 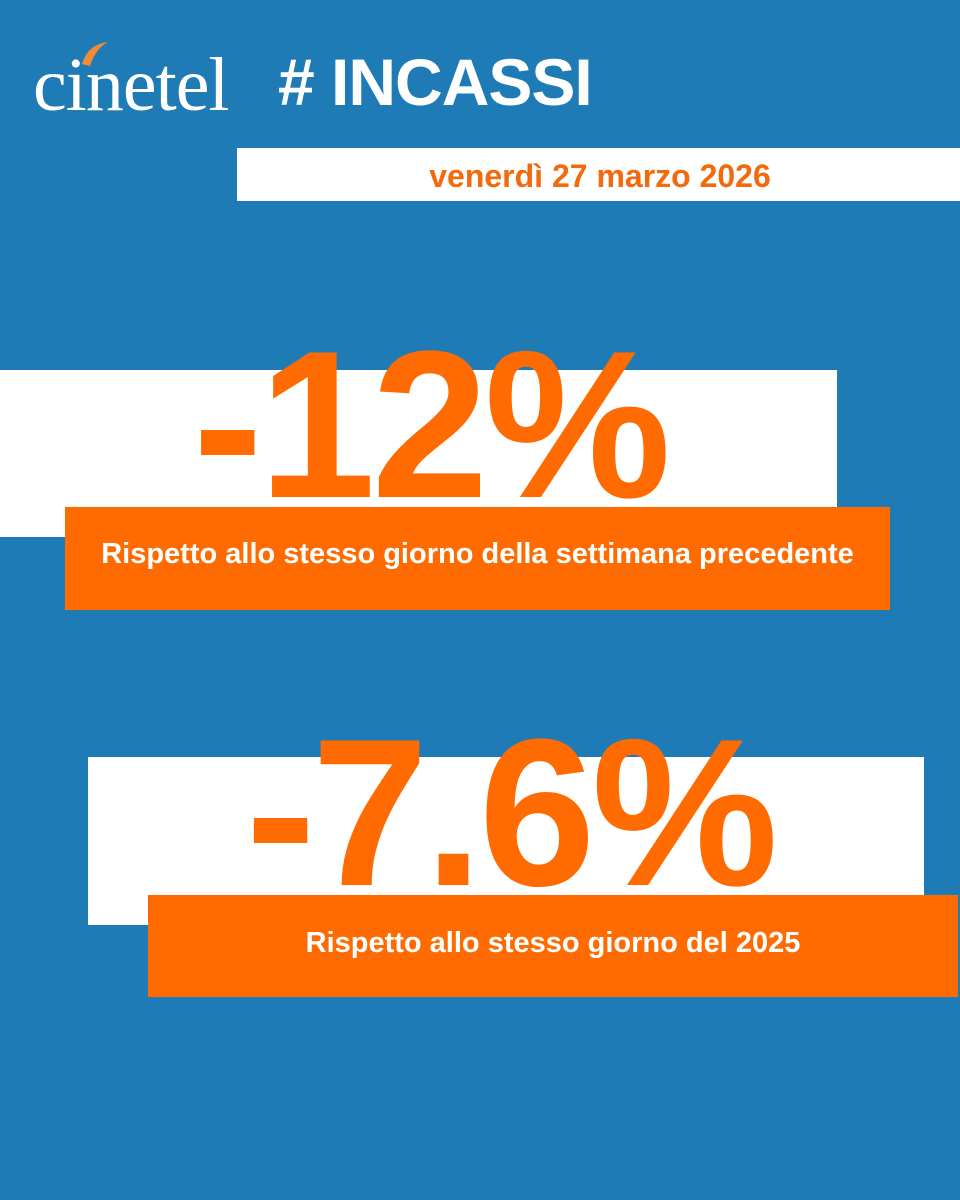 I want to click on stat-caption: Rispetto allo stesso giorno del 2025, so click(x=553, y=943).